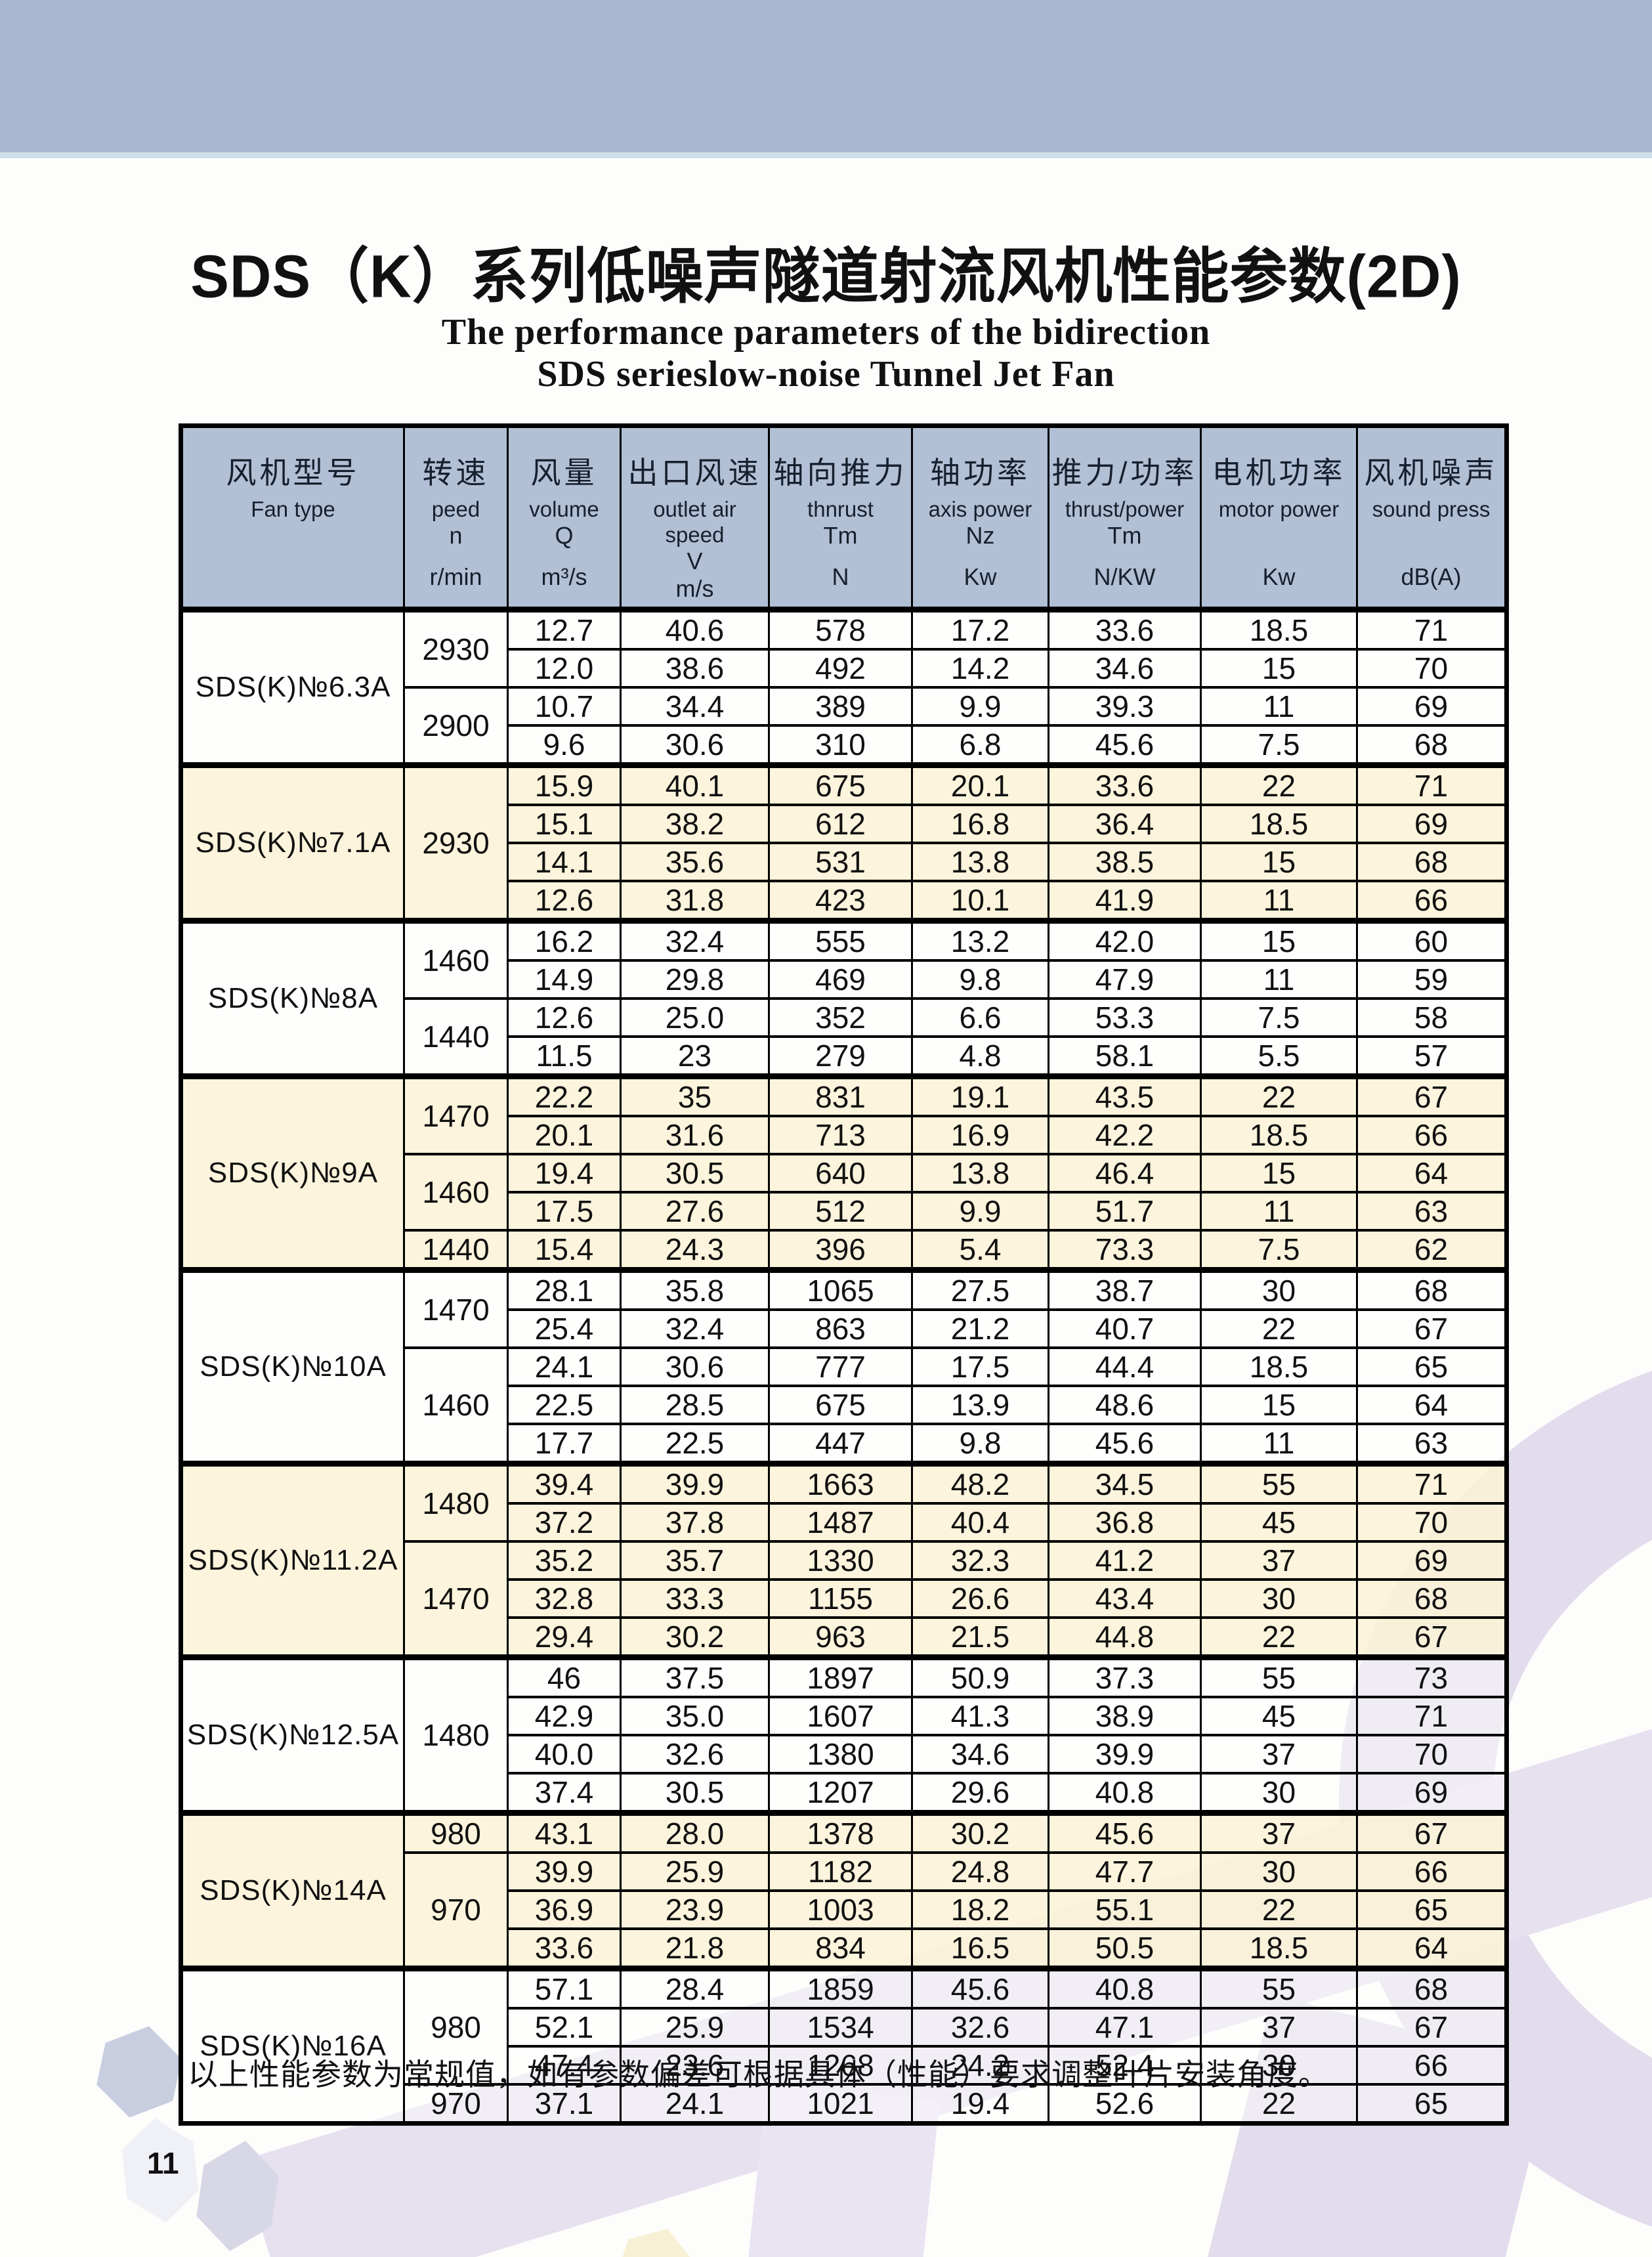 The height and width of the screenshot is (2257, 1652). Describe the element at coordinates (1125, 1637) in the screenshot. I see `value-cell: 44.8` at that location.